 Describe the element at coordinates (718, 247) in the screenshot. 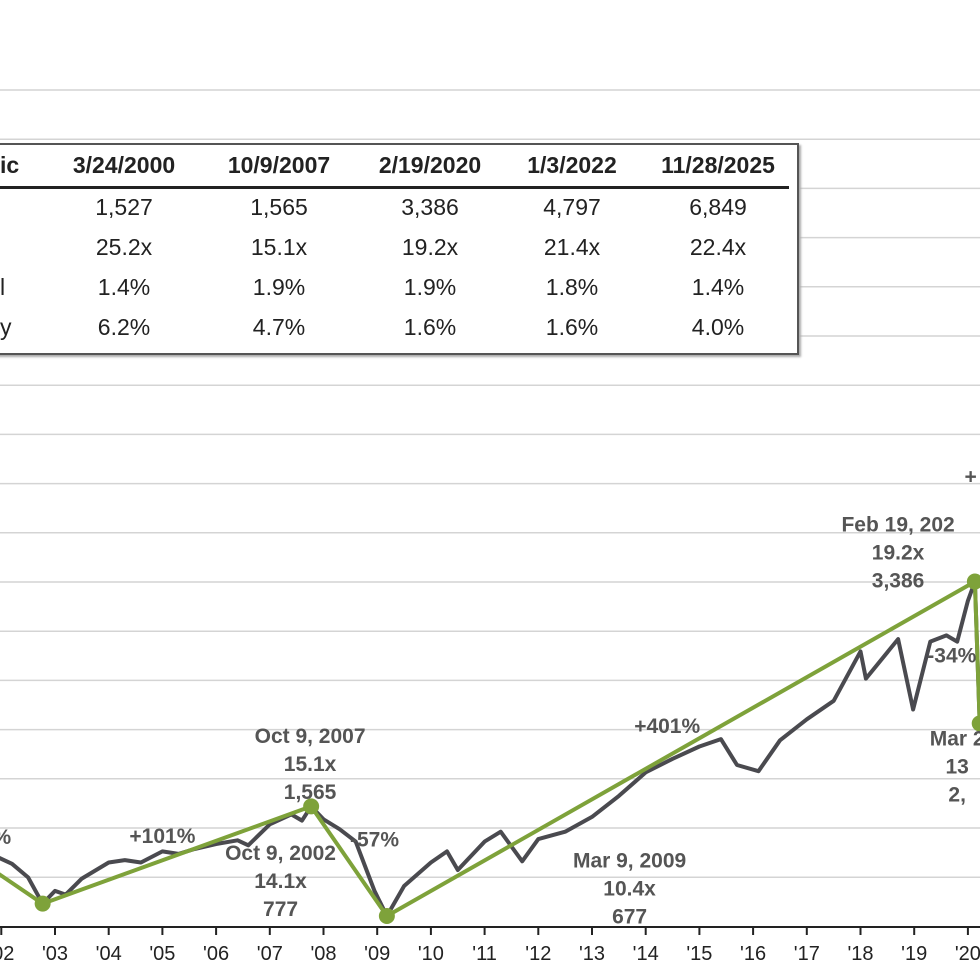

I see `table-cell: 22.4x` at that location.